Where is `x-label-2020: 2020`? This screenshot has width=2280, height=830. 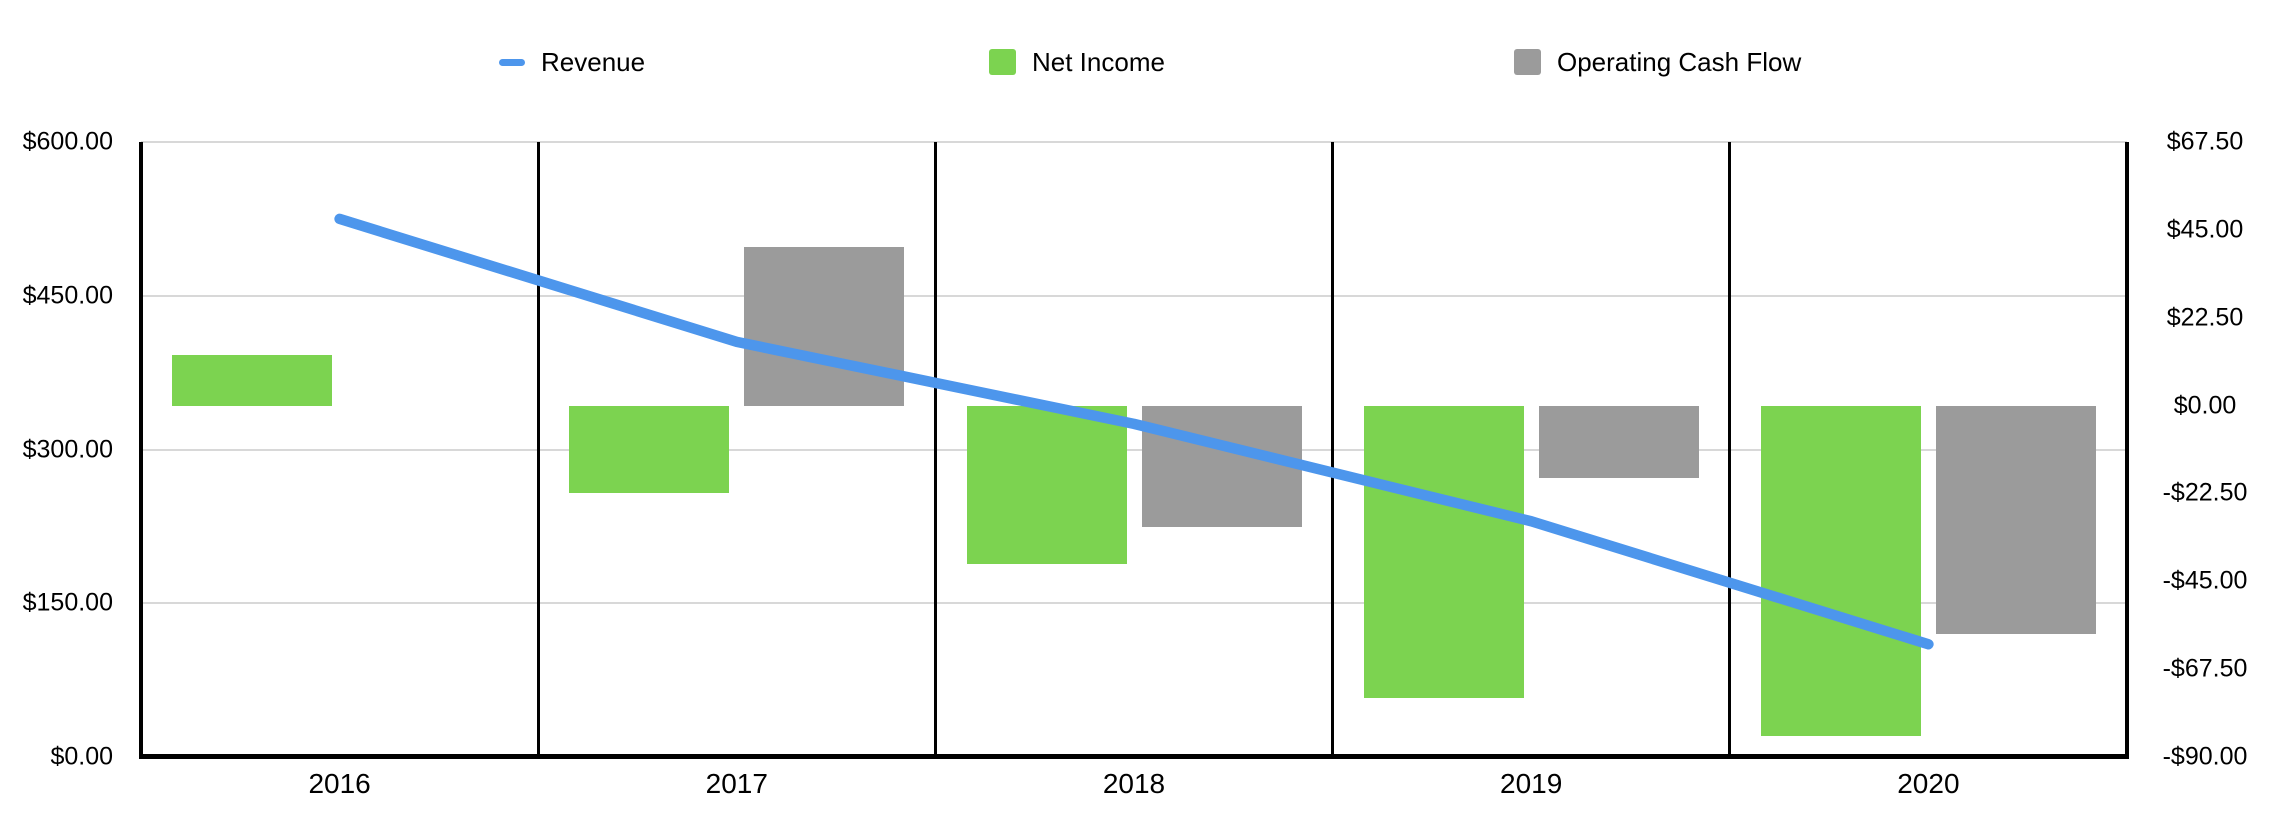
x-label-2020: 2020 is located at coordinates (1928, 783).